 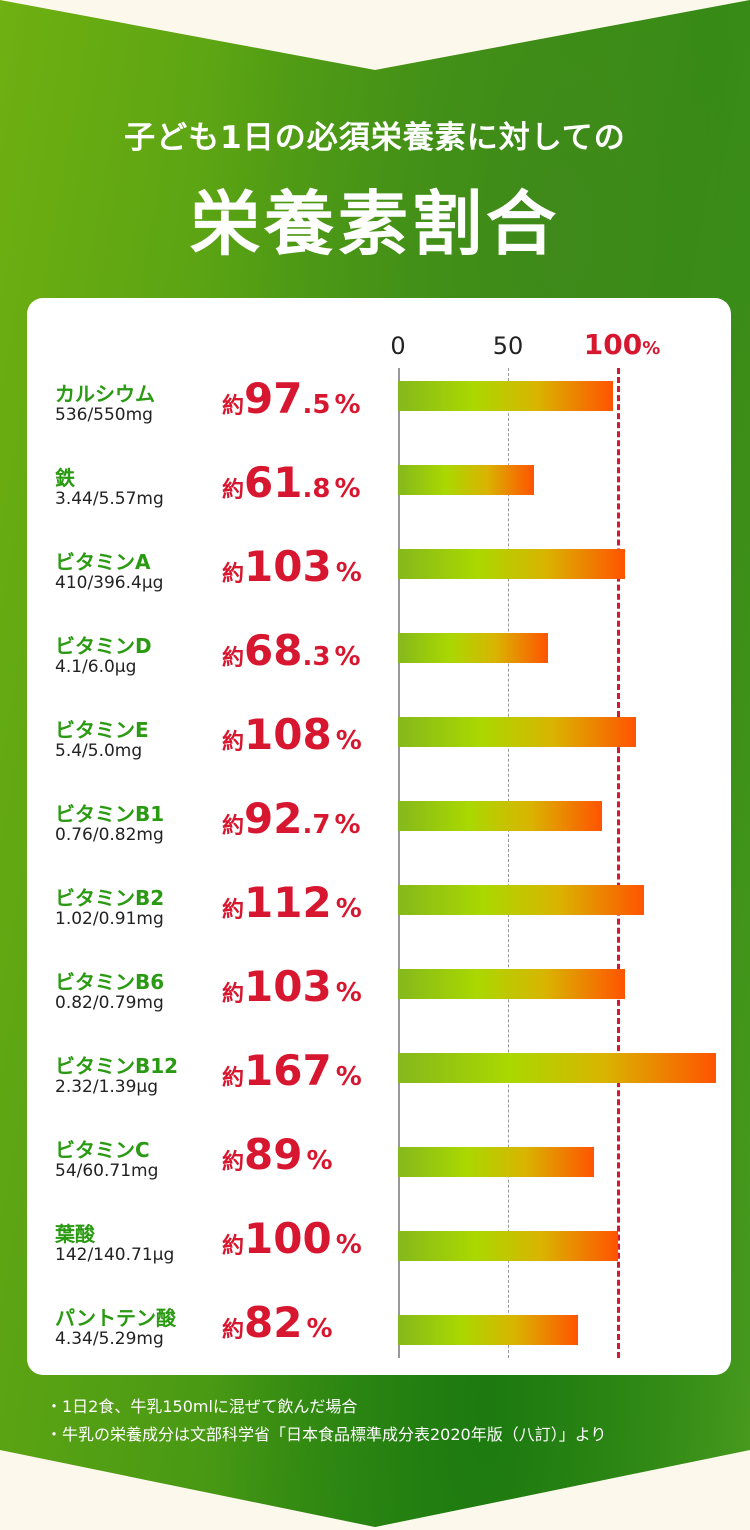 I want to click on value-dec: .7, so click(x=316, y=825).